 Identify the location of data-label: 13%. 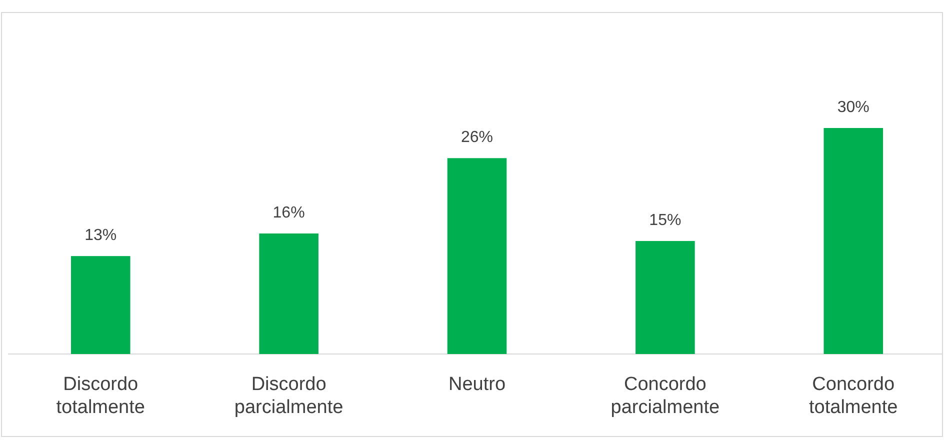
(100, 235).